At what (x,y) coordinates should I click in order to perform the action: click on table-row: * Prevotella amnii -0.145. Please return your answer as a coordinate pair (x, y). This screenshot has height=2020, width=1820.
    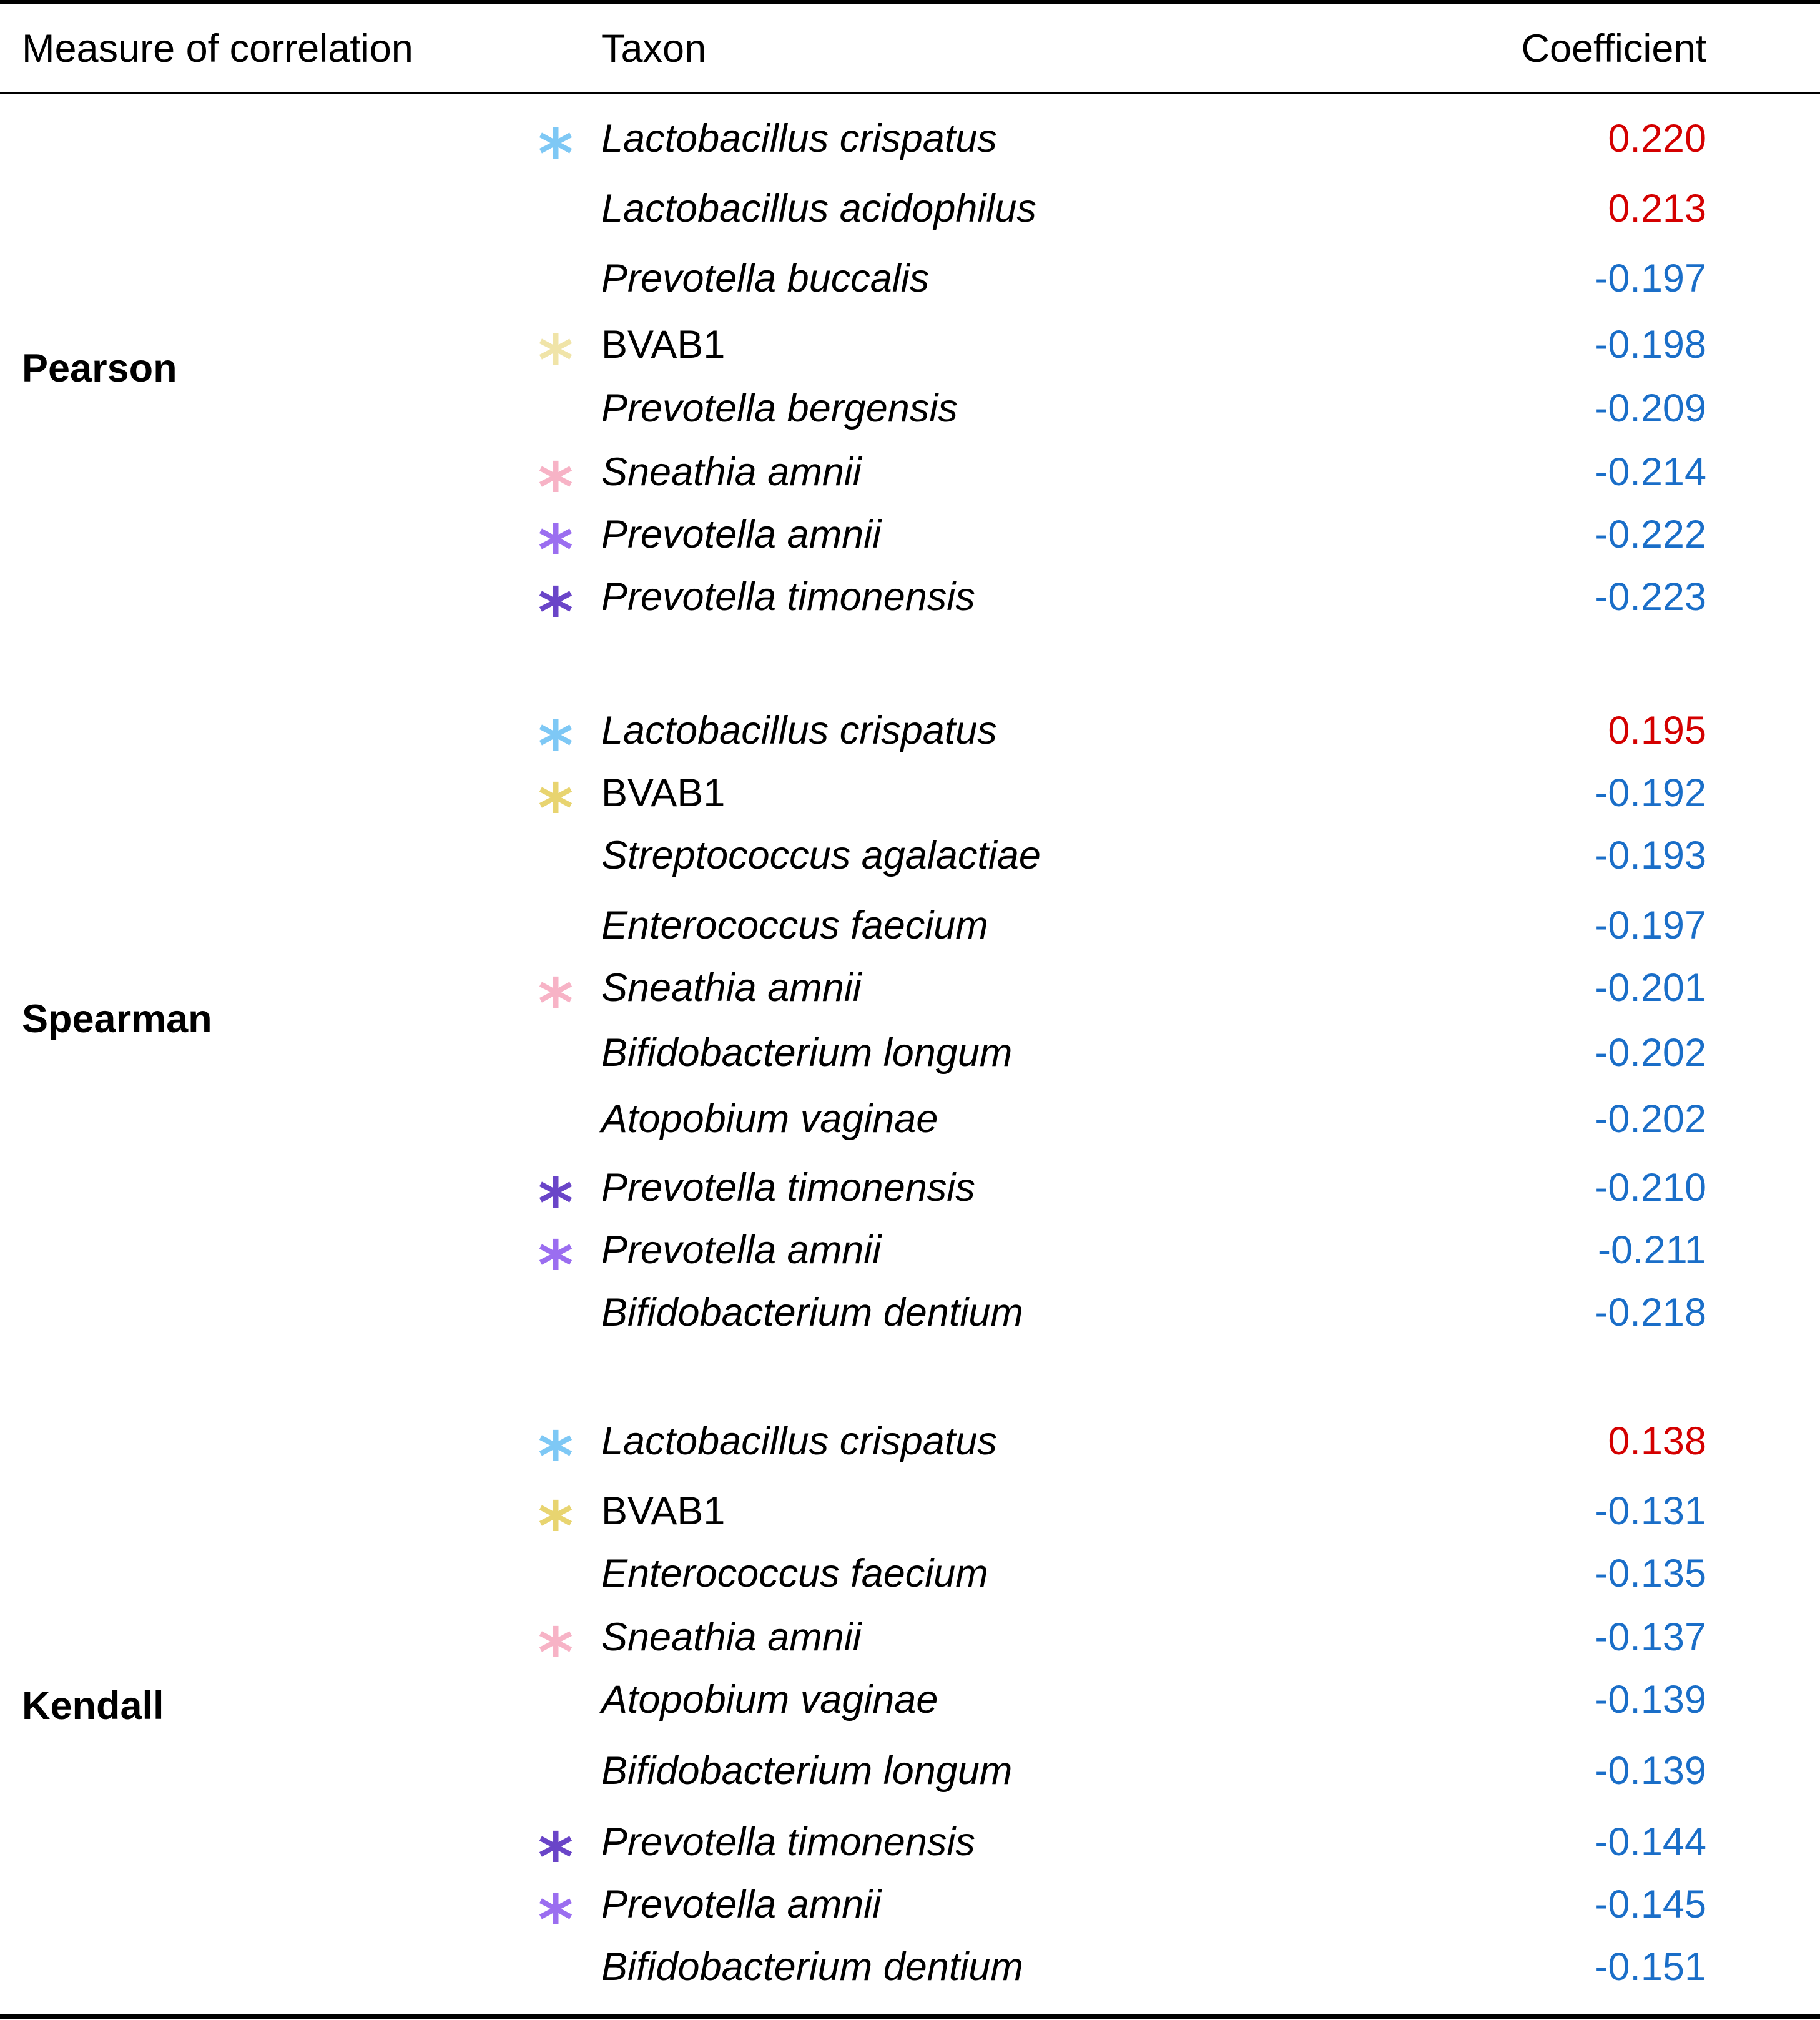
    Looking at the image, I should click on (910, 1920).